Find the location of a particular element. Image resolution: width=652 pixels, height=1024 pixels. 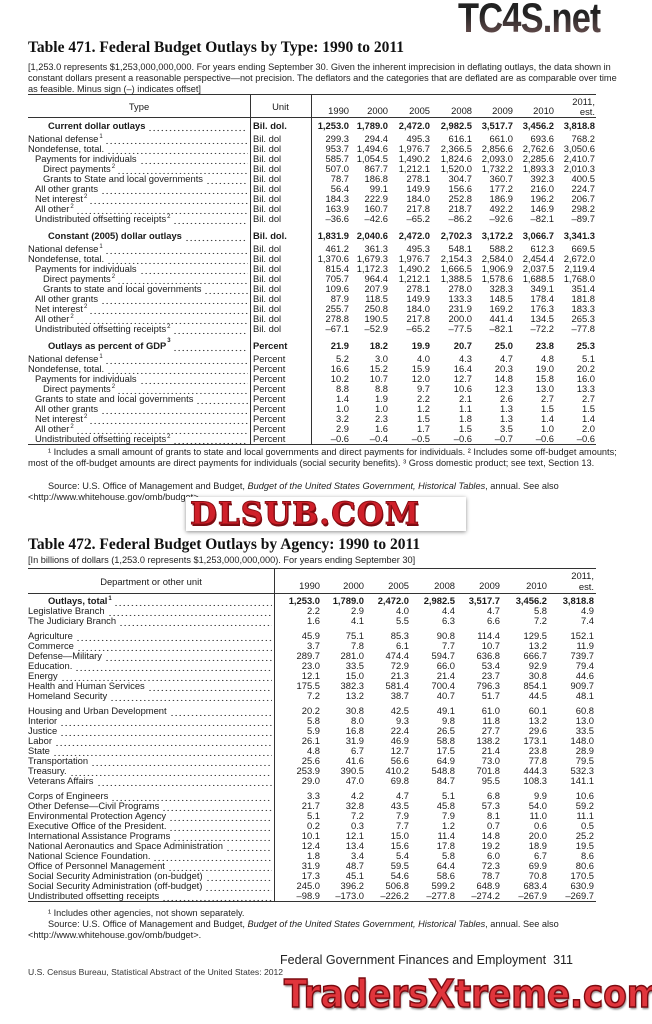

cell-value: 796.3 is located at coordinates (488, 685).